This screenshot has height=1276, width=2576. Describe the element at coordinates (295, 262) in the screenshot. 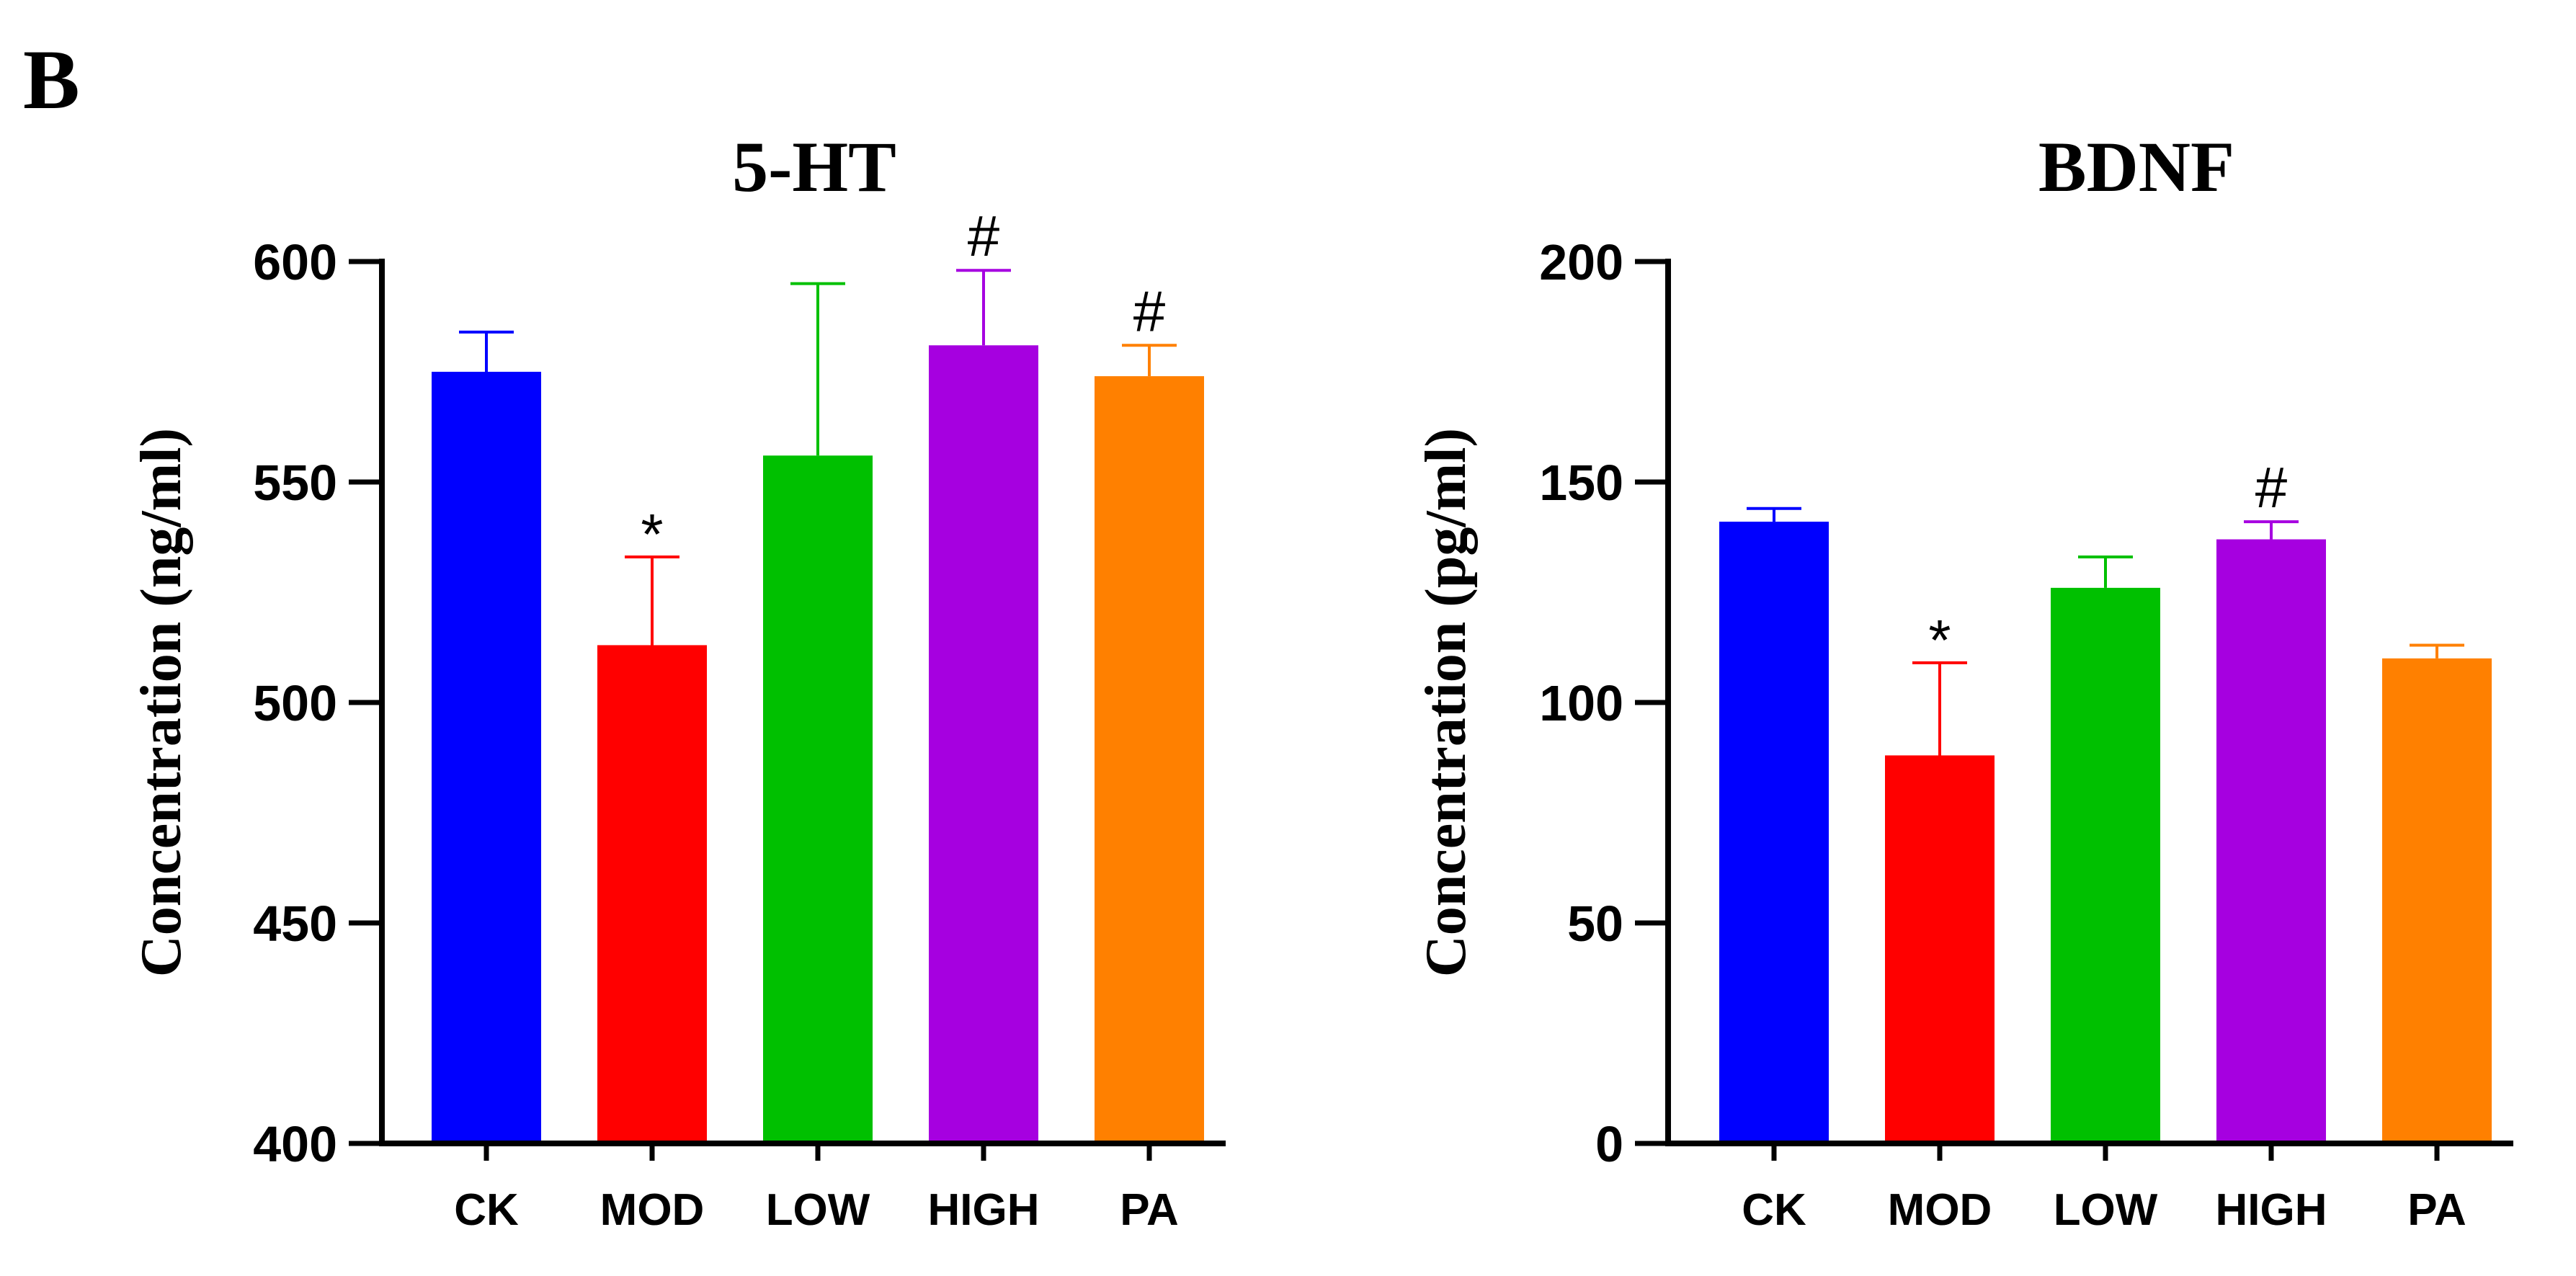

I see `y-tick-label: 600` at that location.